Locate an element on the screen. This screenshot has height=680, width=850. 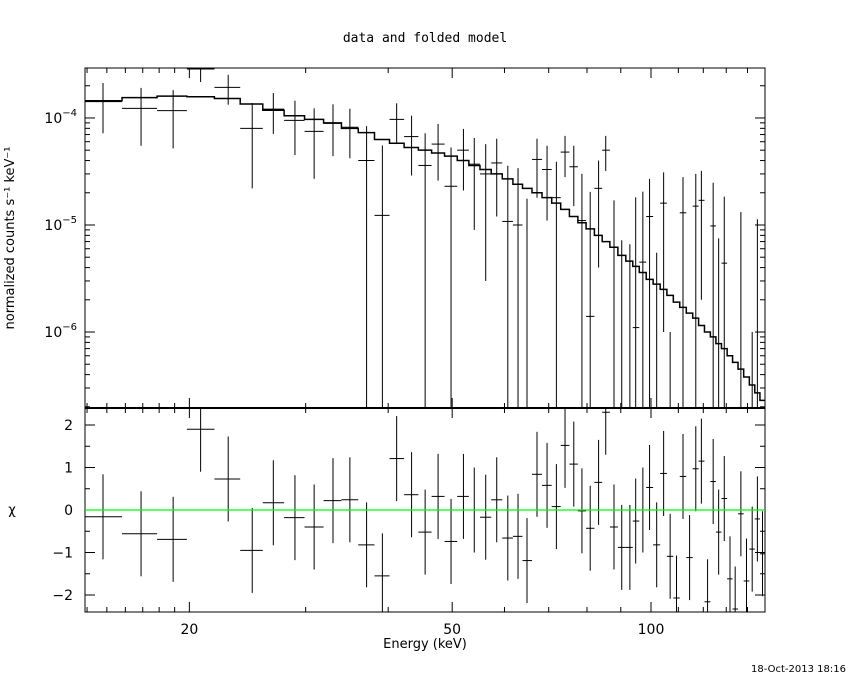
timestamp: 18-Oct-2013 18:16 is located at coordinates (798, 669).